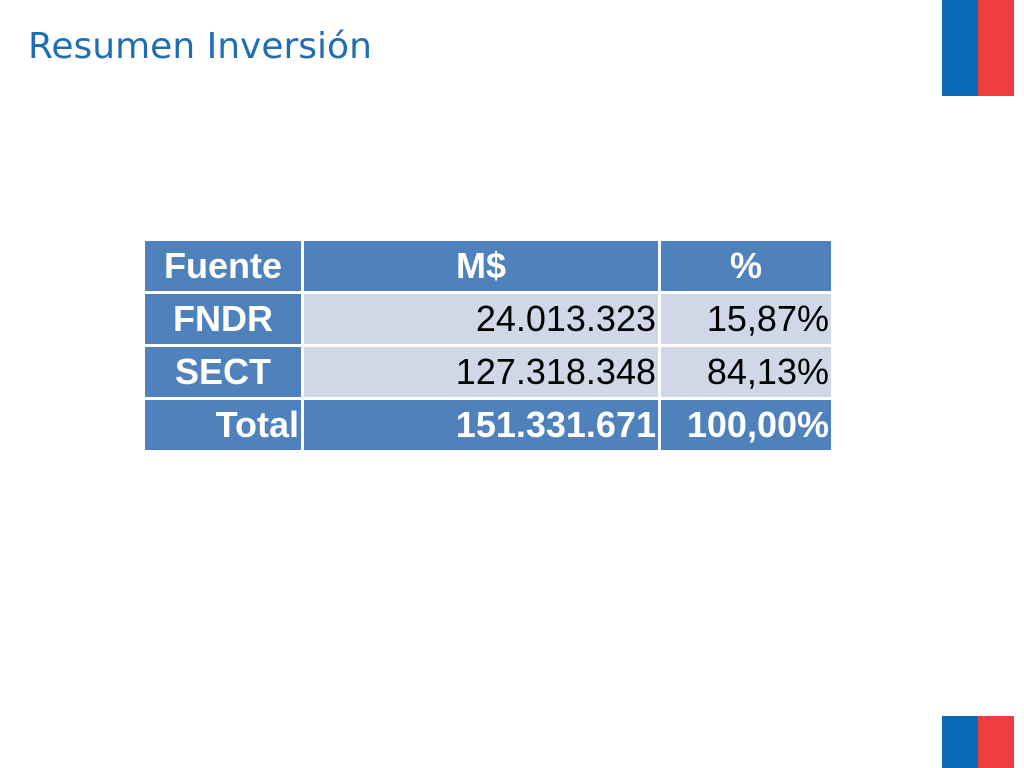 This screenshot has height=768, width=1024. What do you see at coordinates (200, 46) in the screenshot?
I see `title: Resumen Inversión` at bounding box center [200, 46].